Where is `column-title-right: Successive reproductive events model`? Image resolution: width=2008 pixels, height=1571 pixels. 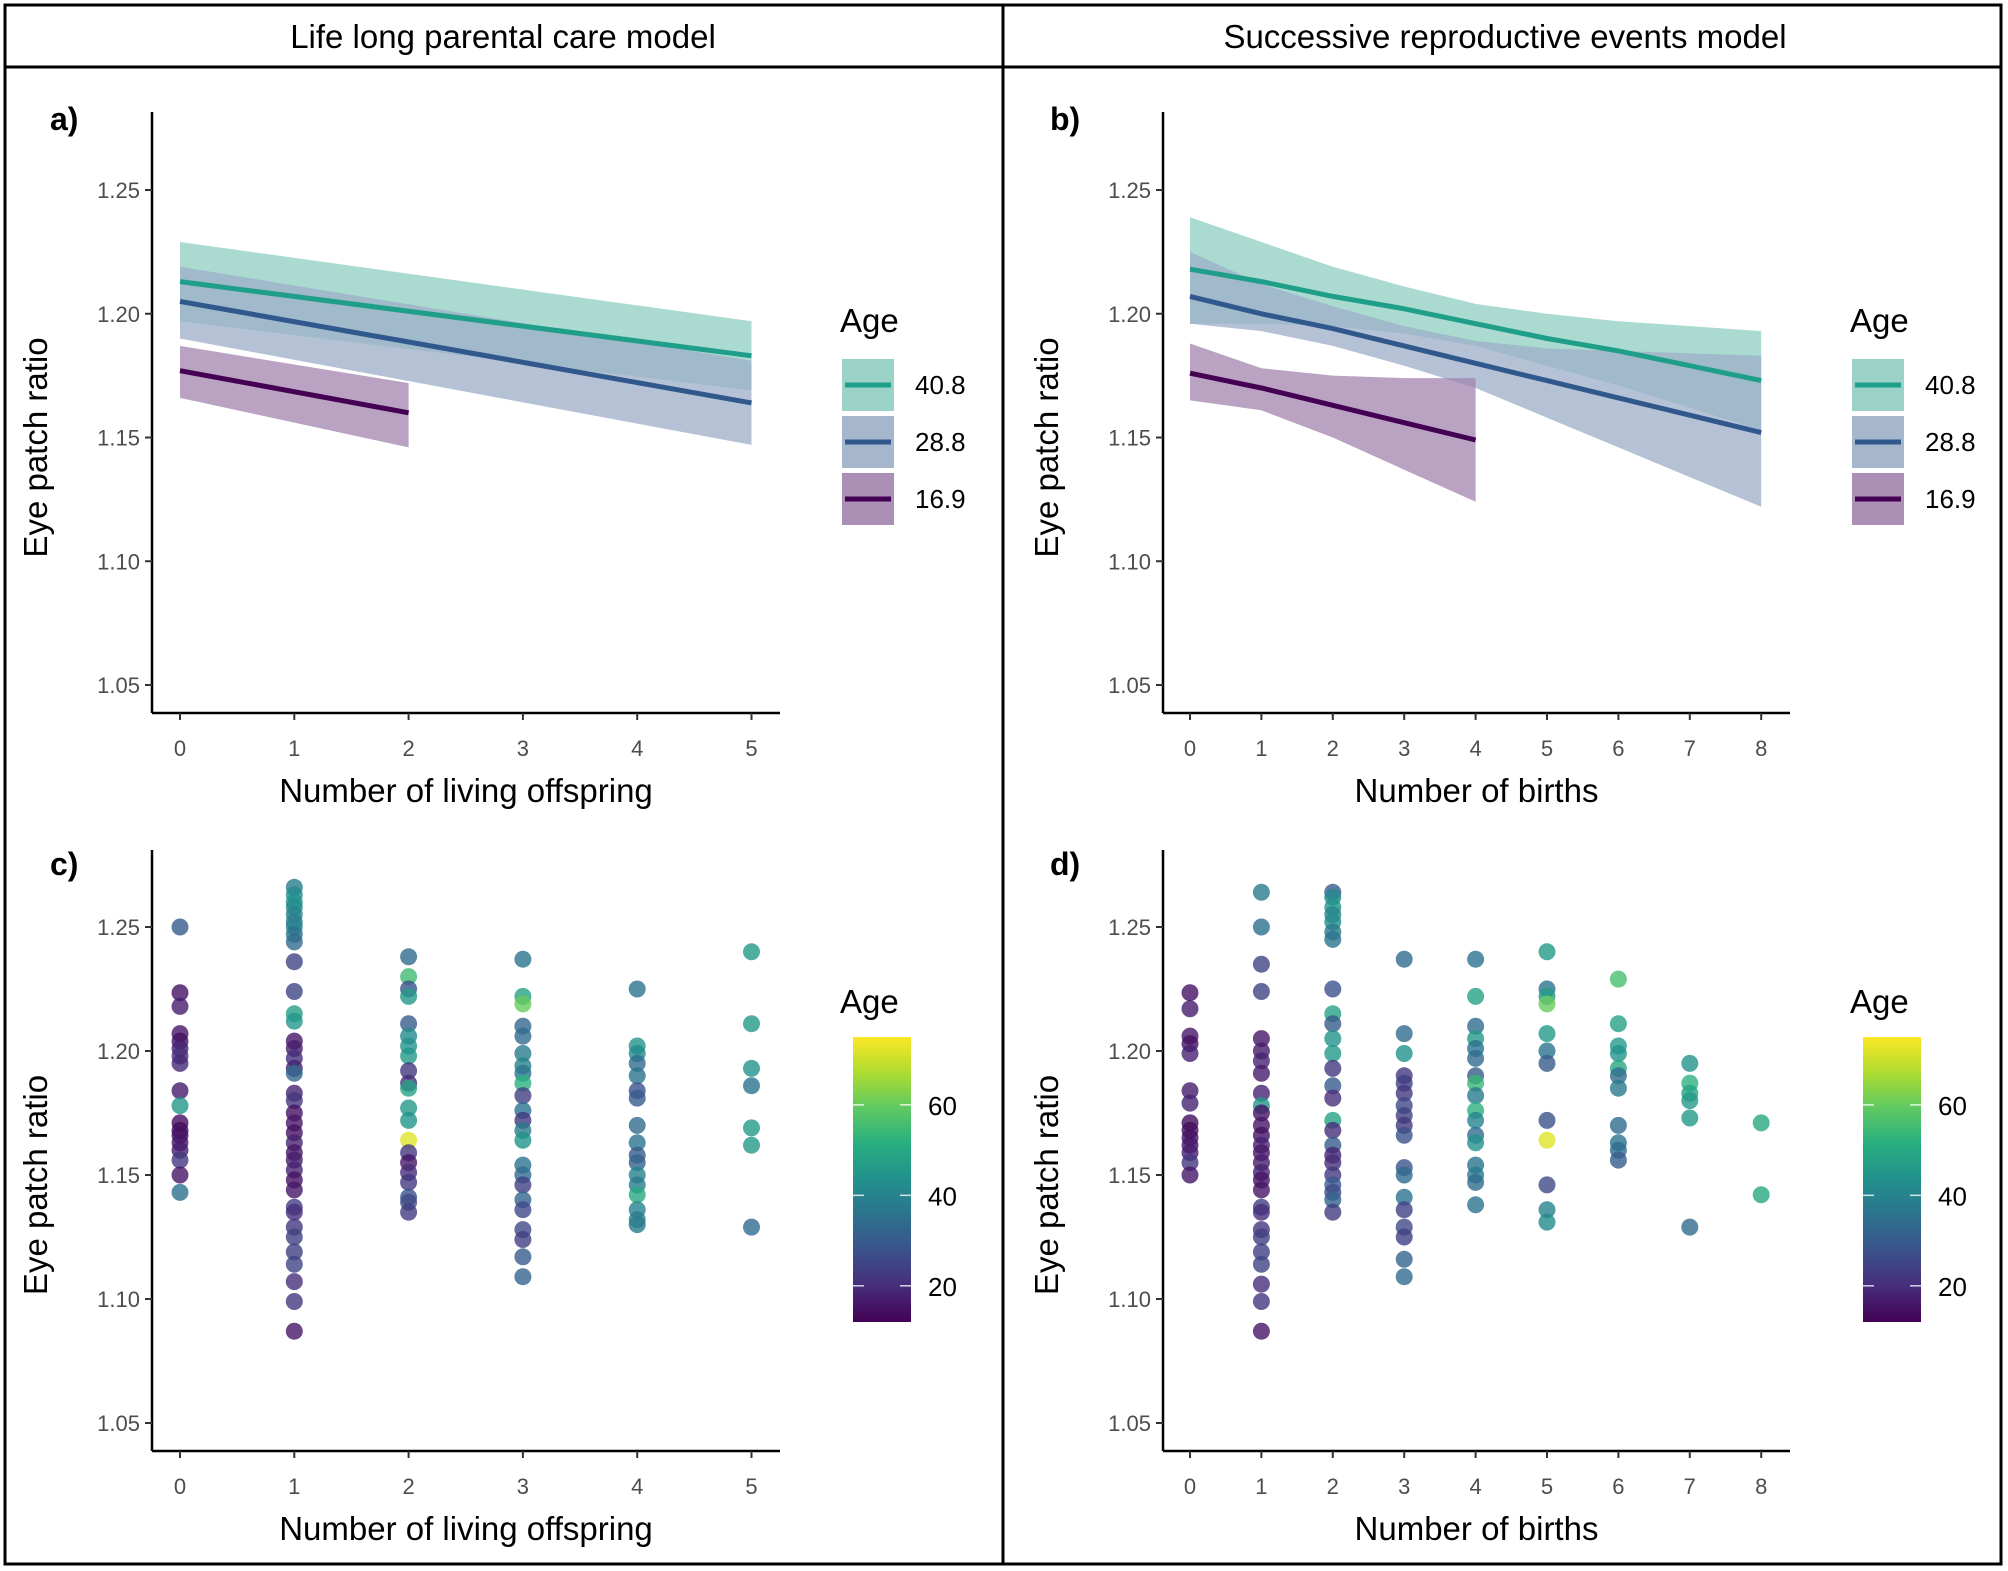 column-title-right: Successive reproductive events model is located at coordinates (1504, 36).